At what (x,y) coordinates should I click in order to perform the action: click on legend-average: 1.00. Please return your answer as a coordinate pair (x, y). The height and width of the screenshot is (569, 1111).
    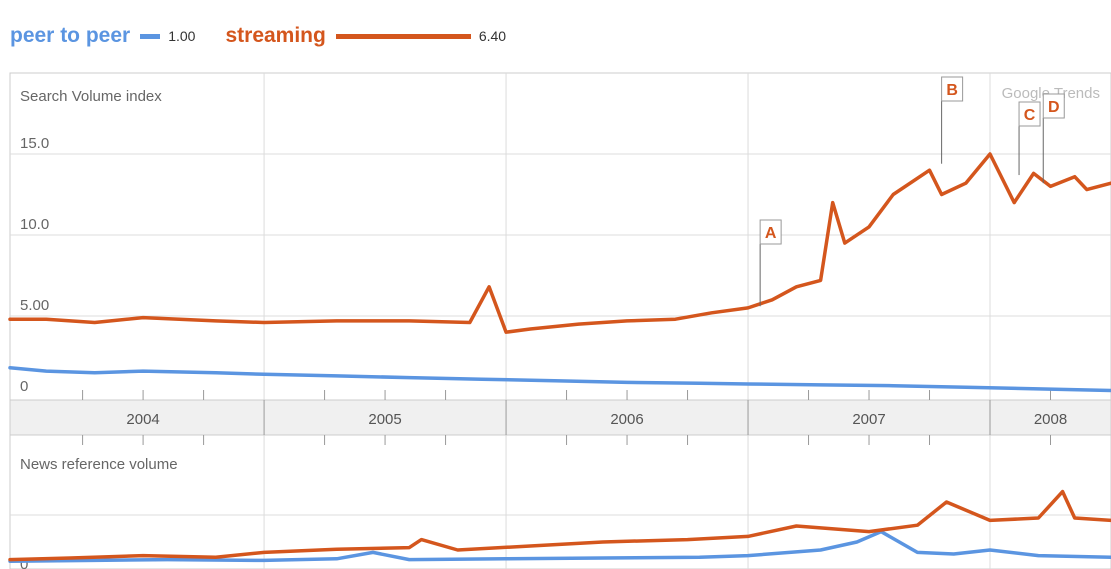
    Looking at the image, I should click on (182, 36).